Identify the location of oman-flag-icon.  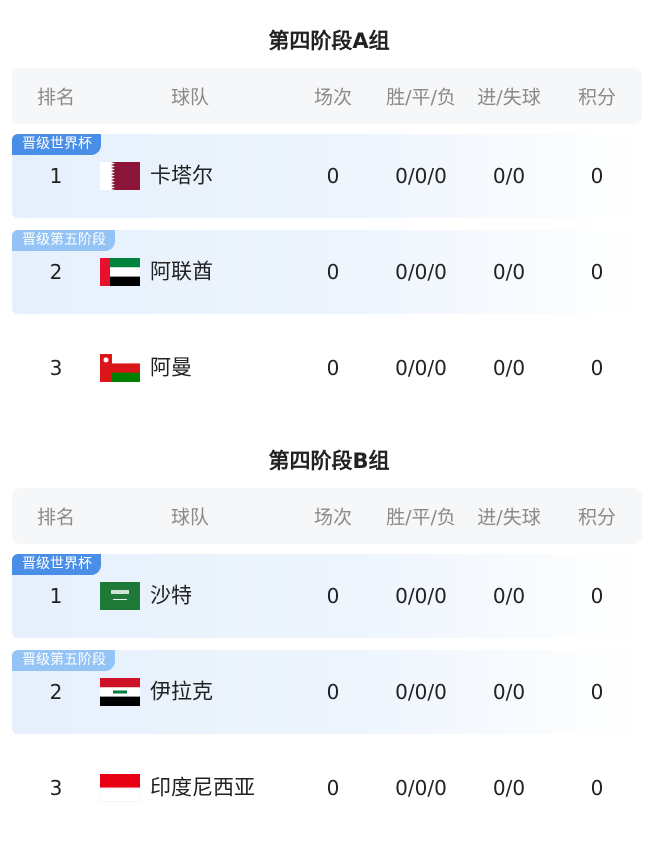
(120, 368).